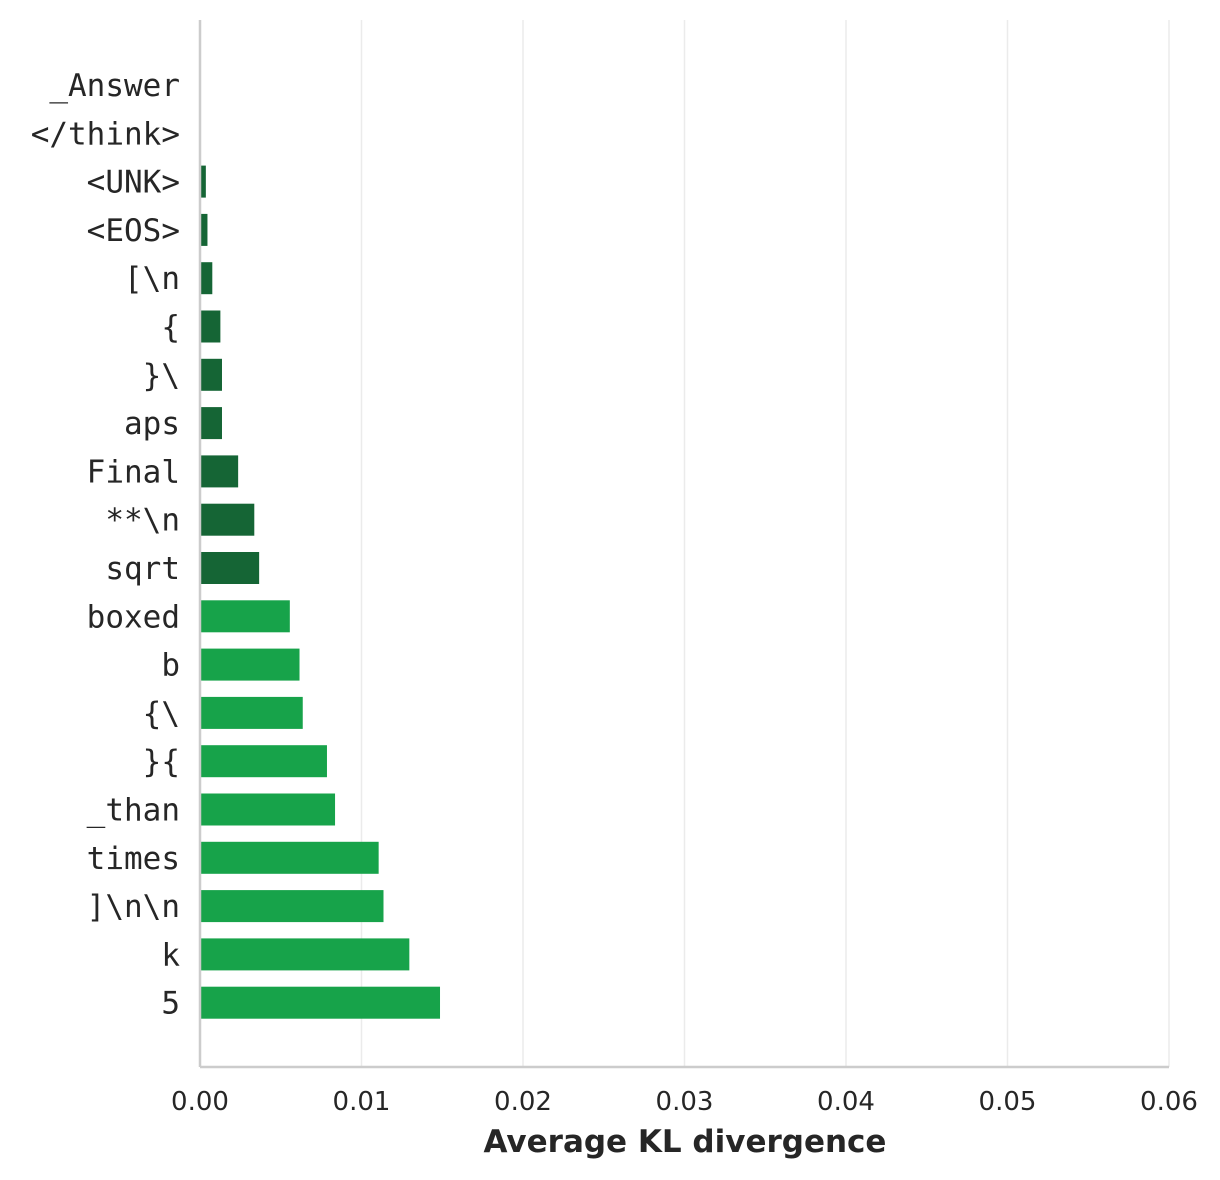 This screenshot has height=1180, width=1220. What do you see at coordinates (1008, 1102) in the screenshot?
I see `x-tick-label: 0.05` at bounding box center [1008, 1102].